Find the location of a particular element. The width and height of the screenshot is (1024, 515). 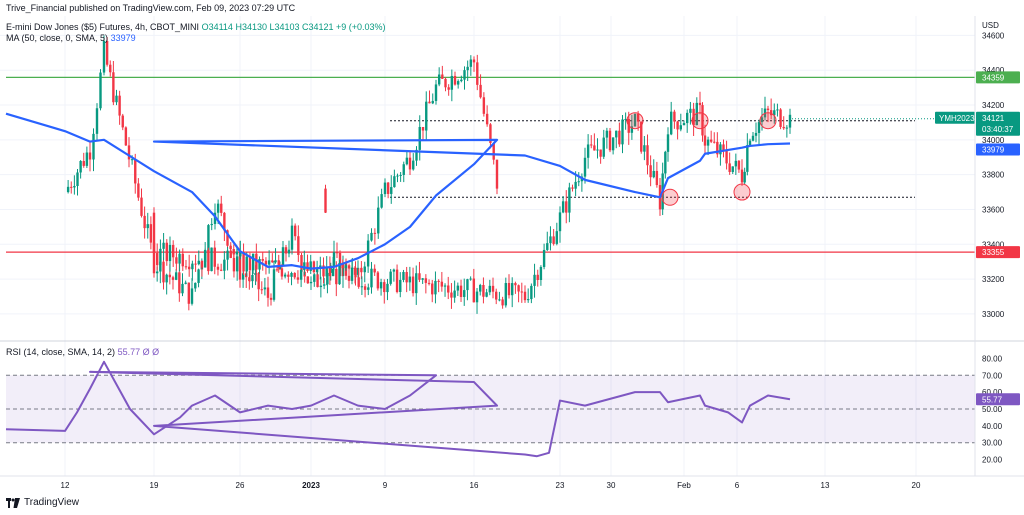

rsi-legend: RSI (14, close, SMA, 14, 2) 55.77 Ø Ø is located at coordinates (82, 352).